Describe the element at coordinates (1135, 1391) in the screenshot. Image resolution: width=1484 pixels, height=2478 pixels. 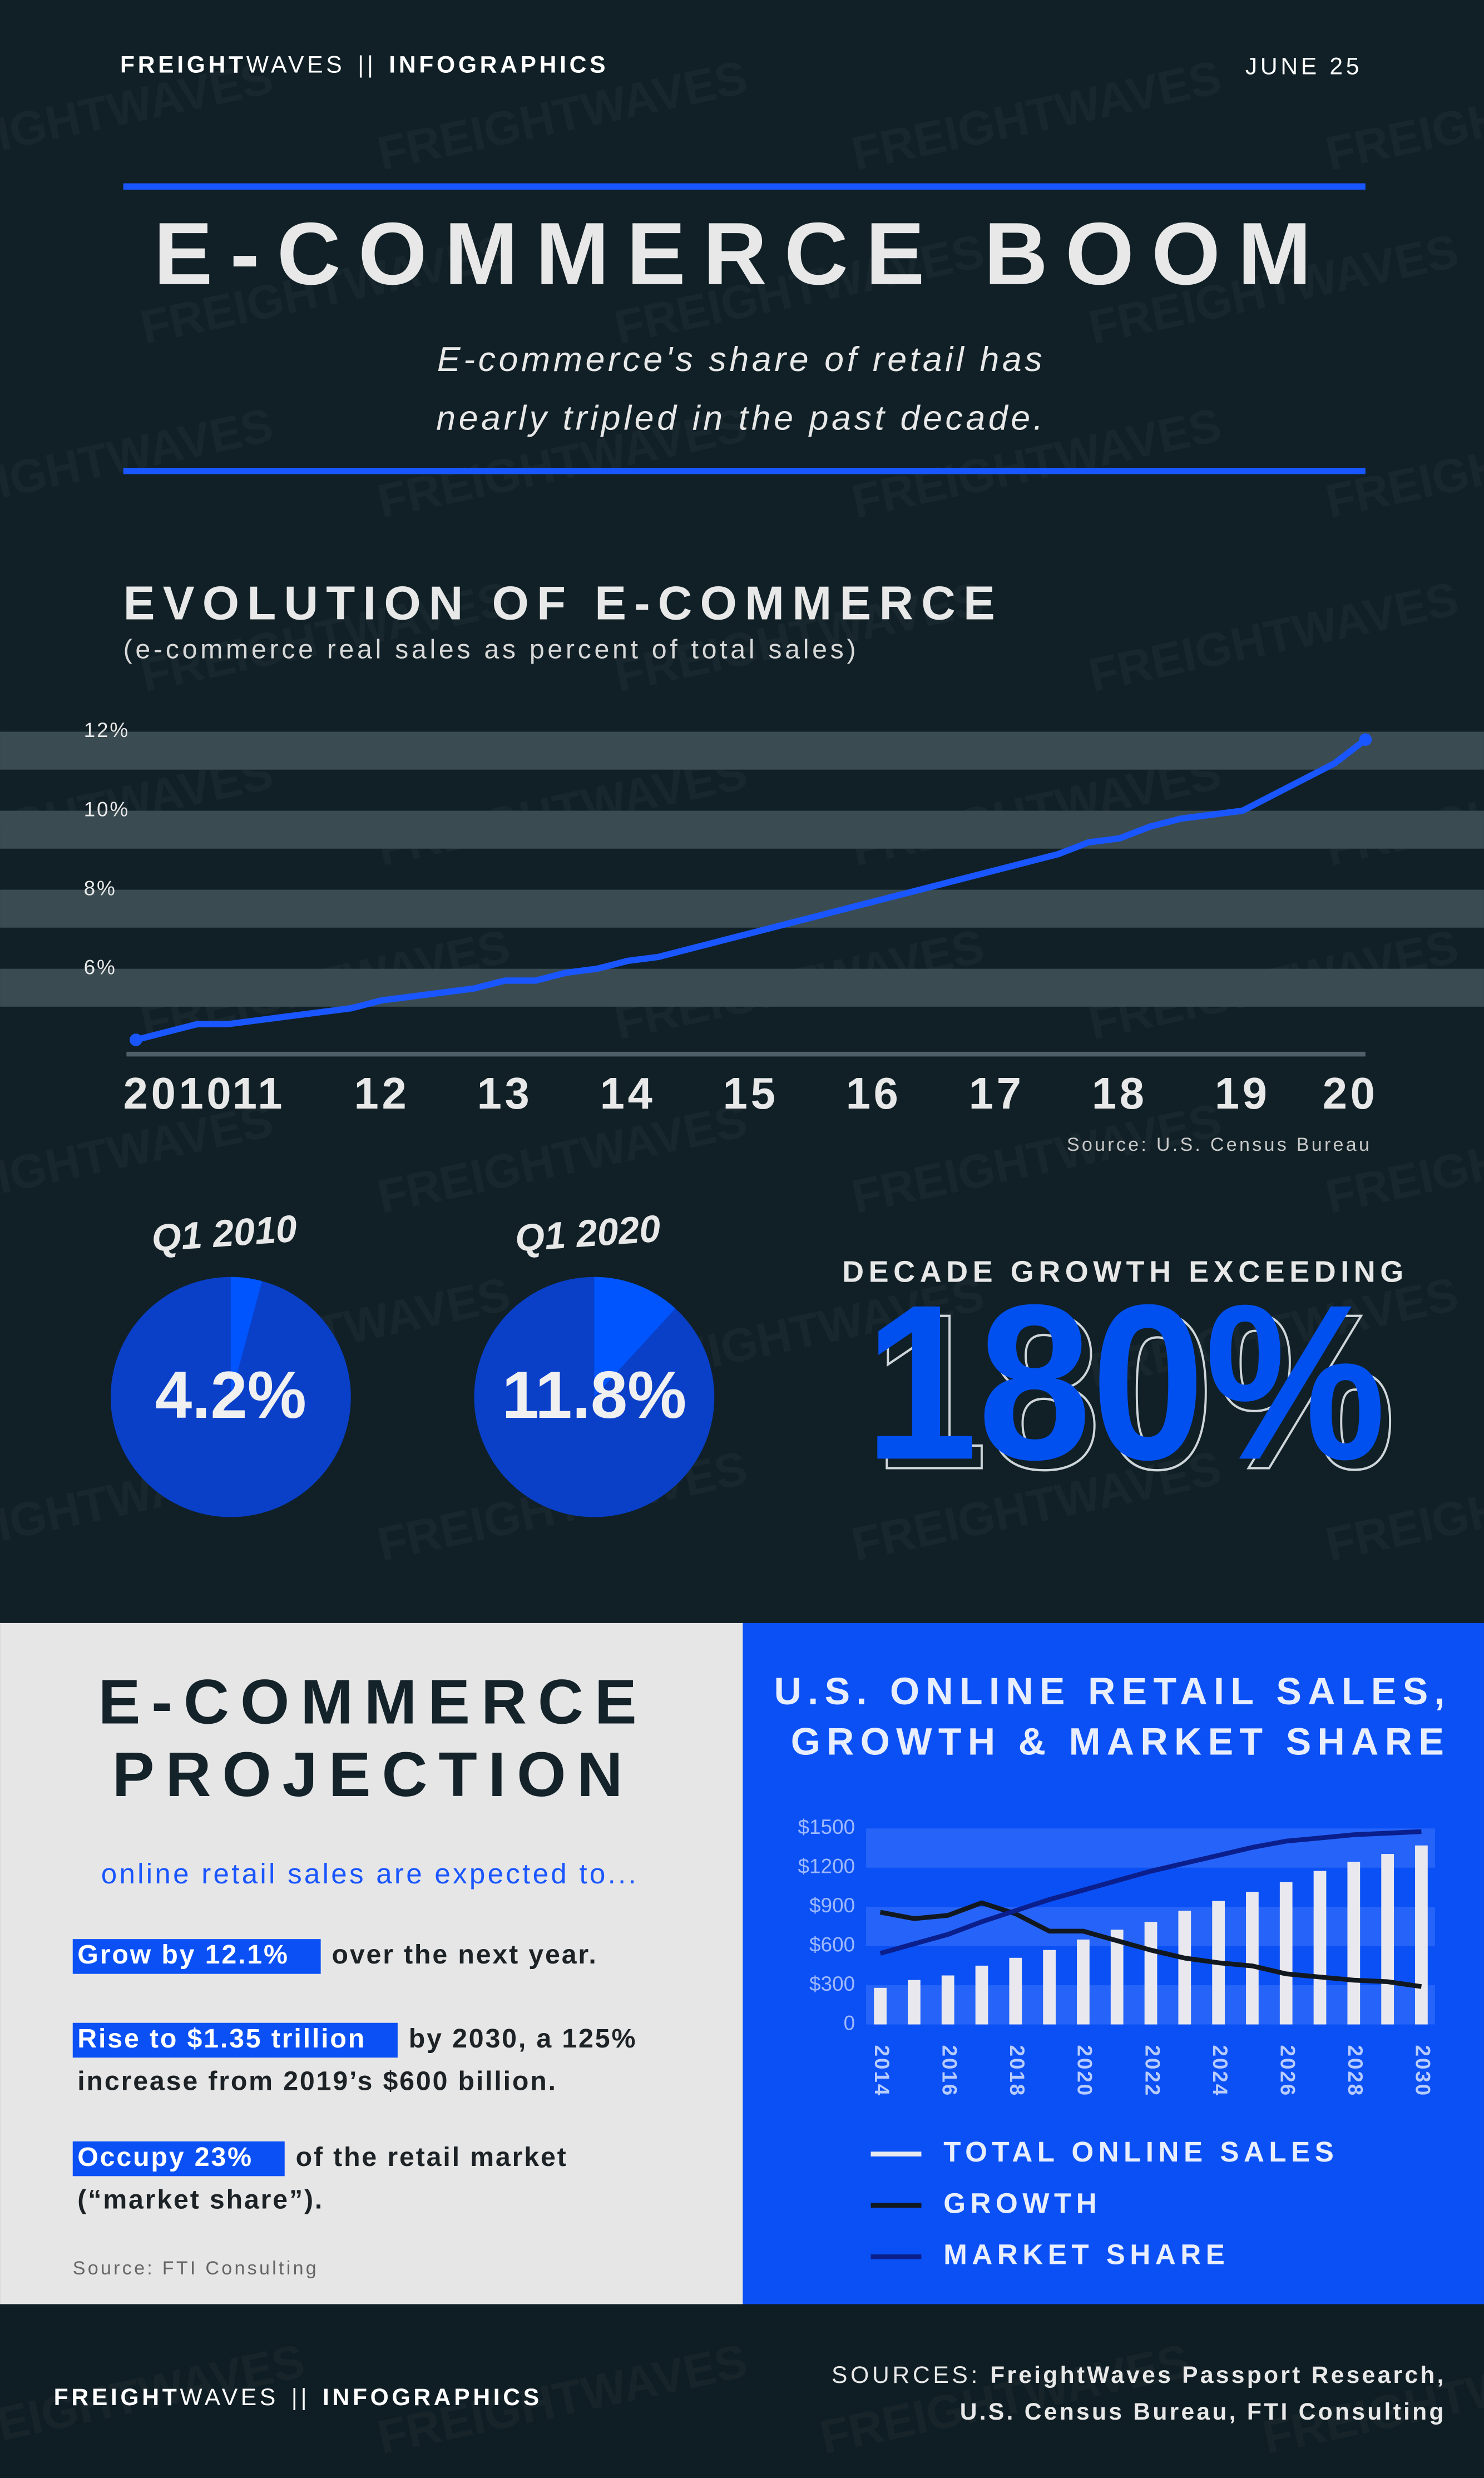
I see `stat-outline: 180%` at that location.